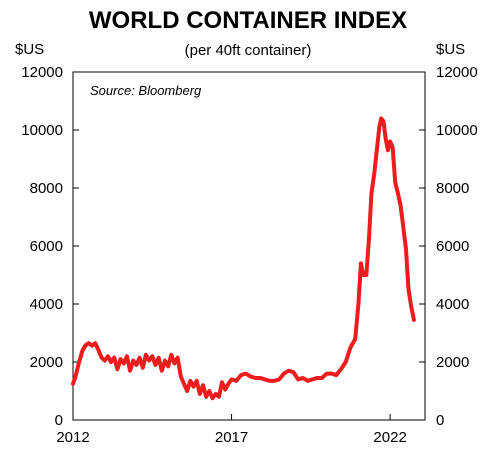 Image resolution: width=496 pixels, height=450 pixels. I want to click on y-tick-label-right: 6000, so click(452, 246).